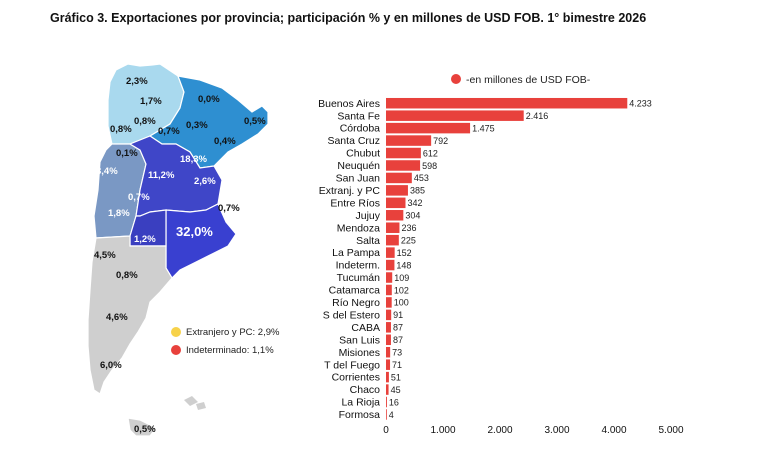 The width and height of the screenshot is (760, 450). What do you see at coordinates (394, 402) in the screenshot?
I see `bar-value-label: 16` at bounding box center [394, 402].